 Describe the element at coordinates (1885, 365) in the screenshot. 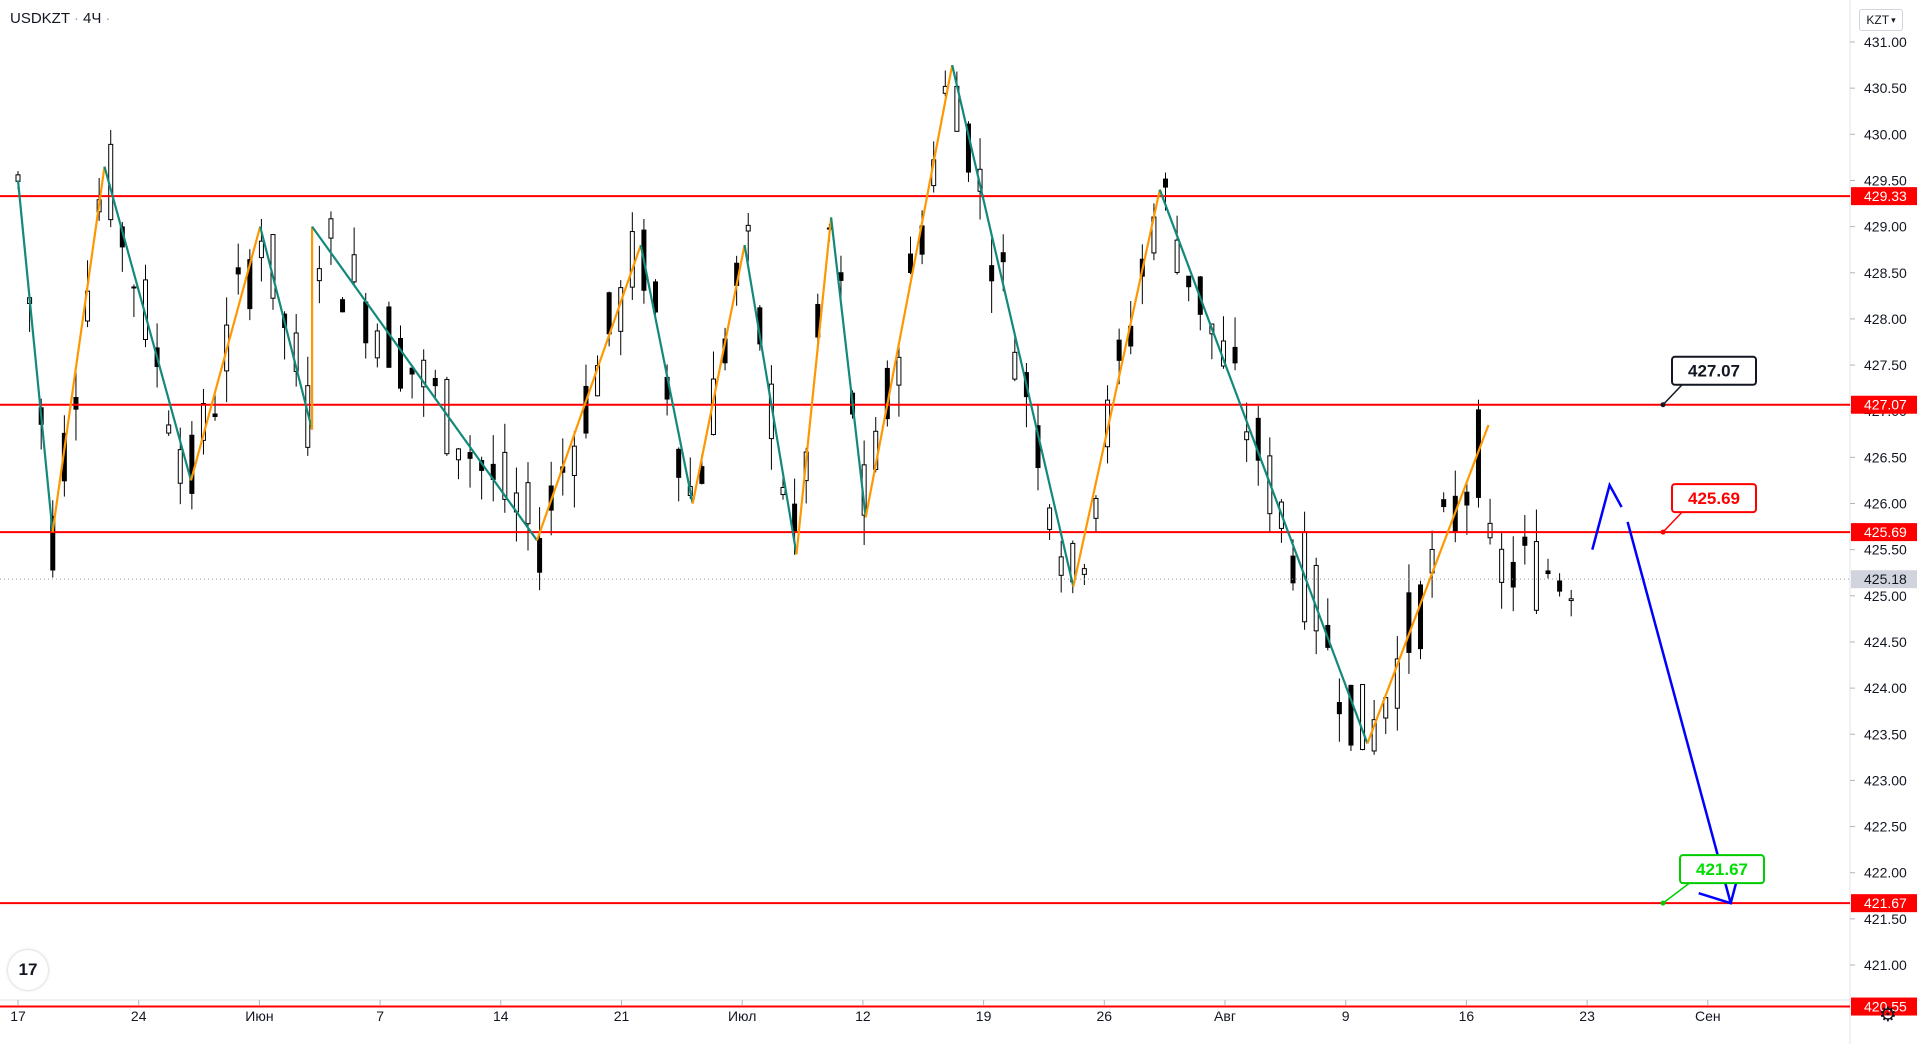

I see `y-tick-label: 427.50` at that location.